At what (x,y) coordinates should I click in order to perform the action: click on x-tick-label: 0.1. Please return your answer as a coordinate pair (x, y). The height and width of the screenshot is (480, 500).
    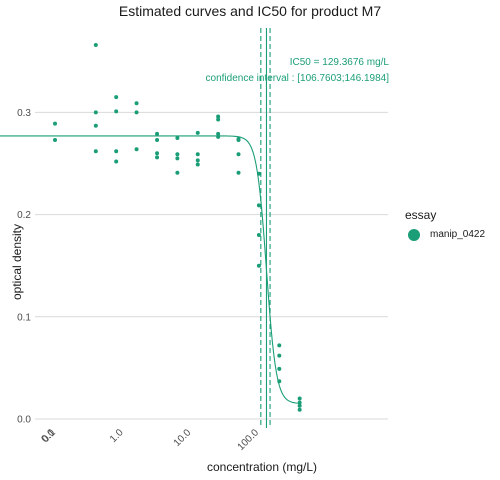
    Looking at the image, I should click on (49, 436).